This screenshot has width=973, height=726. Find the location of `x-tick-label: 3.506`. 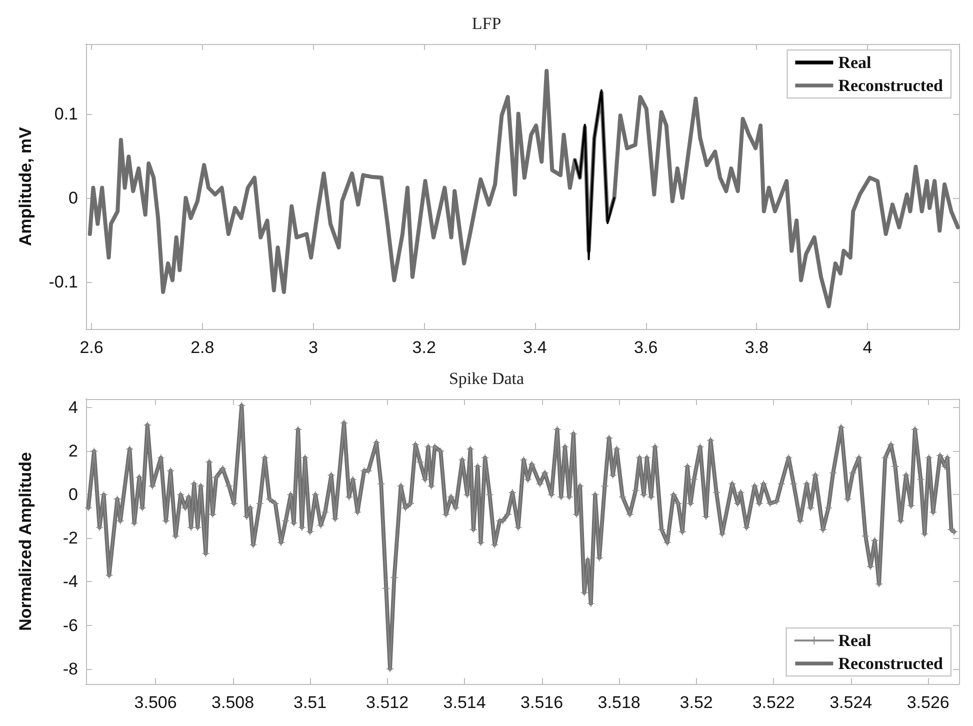

x-tick-label: 3.506 is located at coordinates (155, 702).